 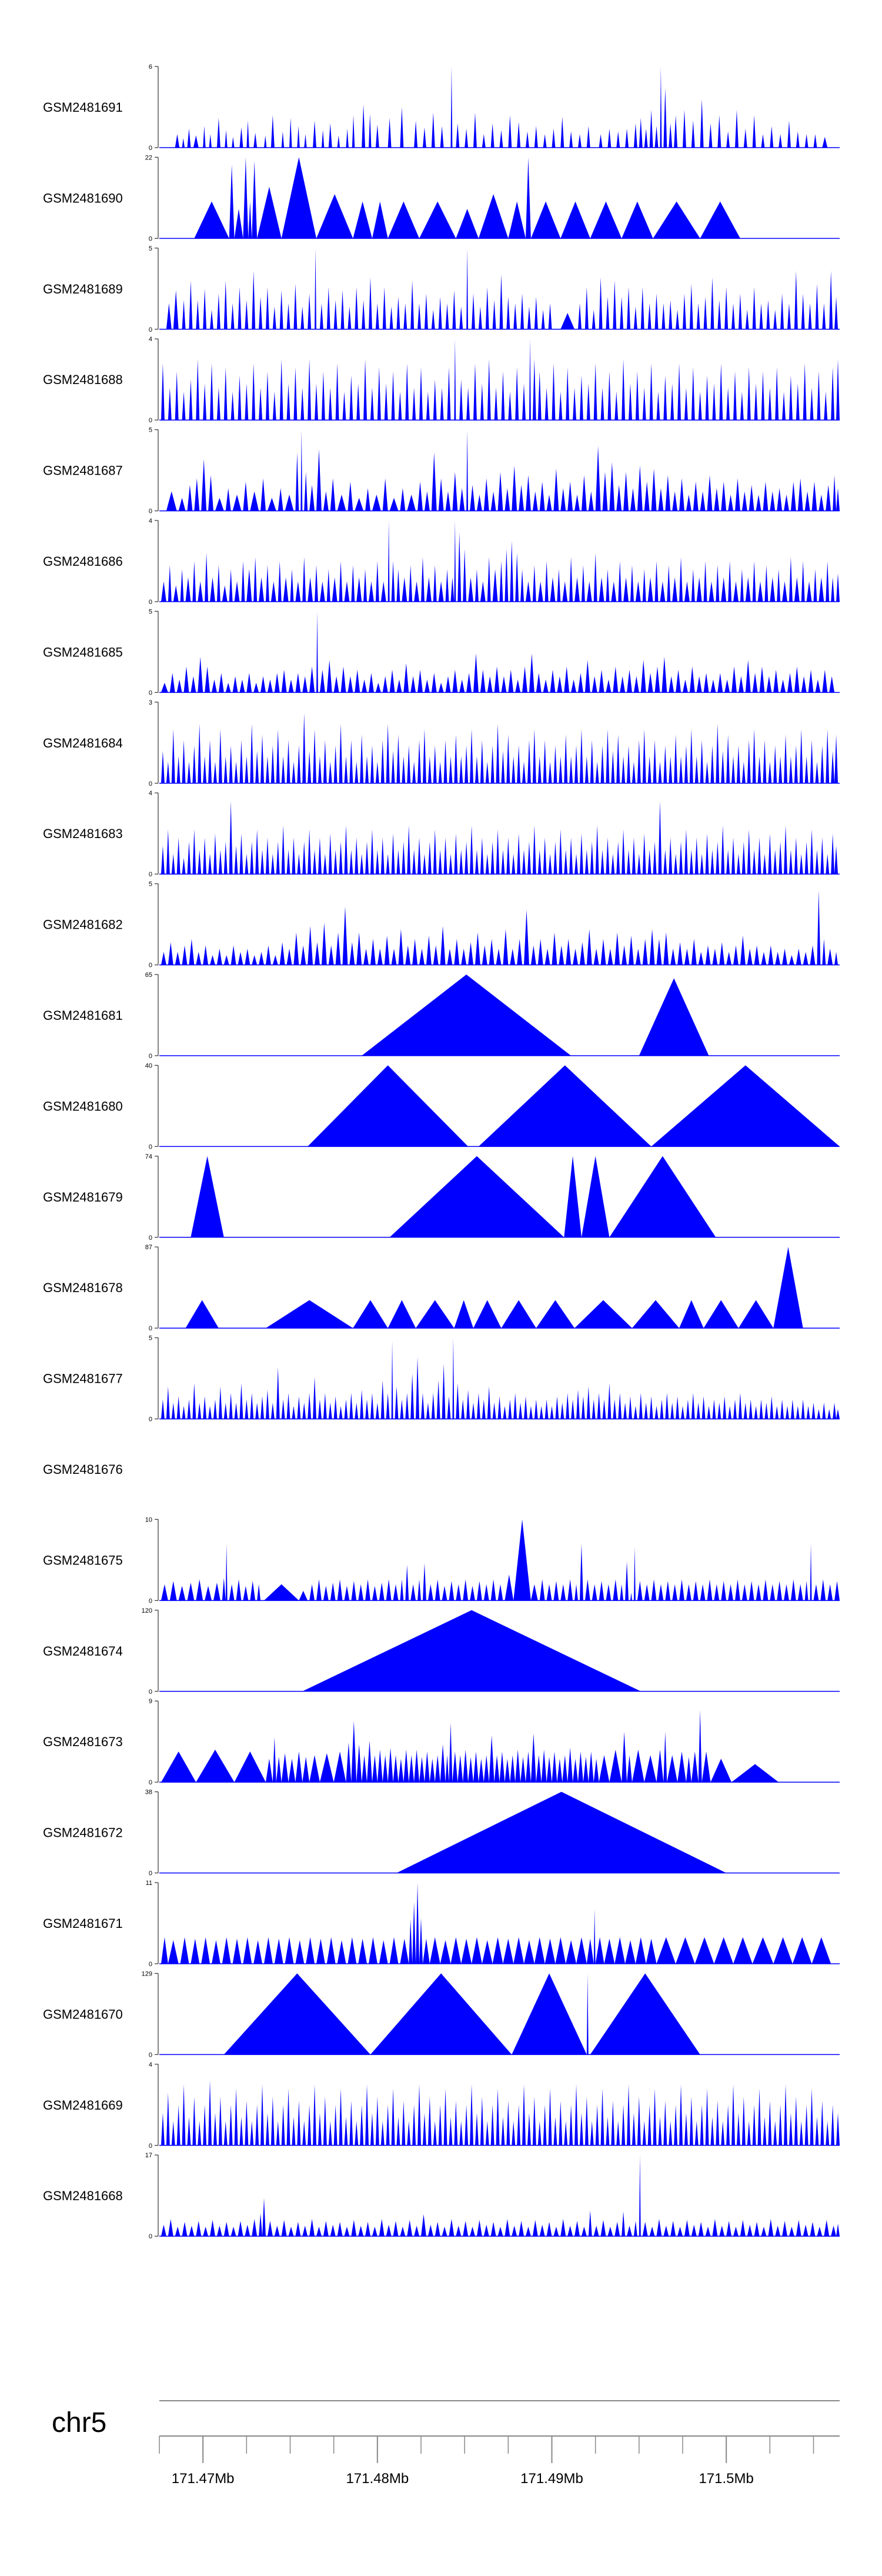 I want to click on track-label: GSM2481683, so click(x=83, y=833).